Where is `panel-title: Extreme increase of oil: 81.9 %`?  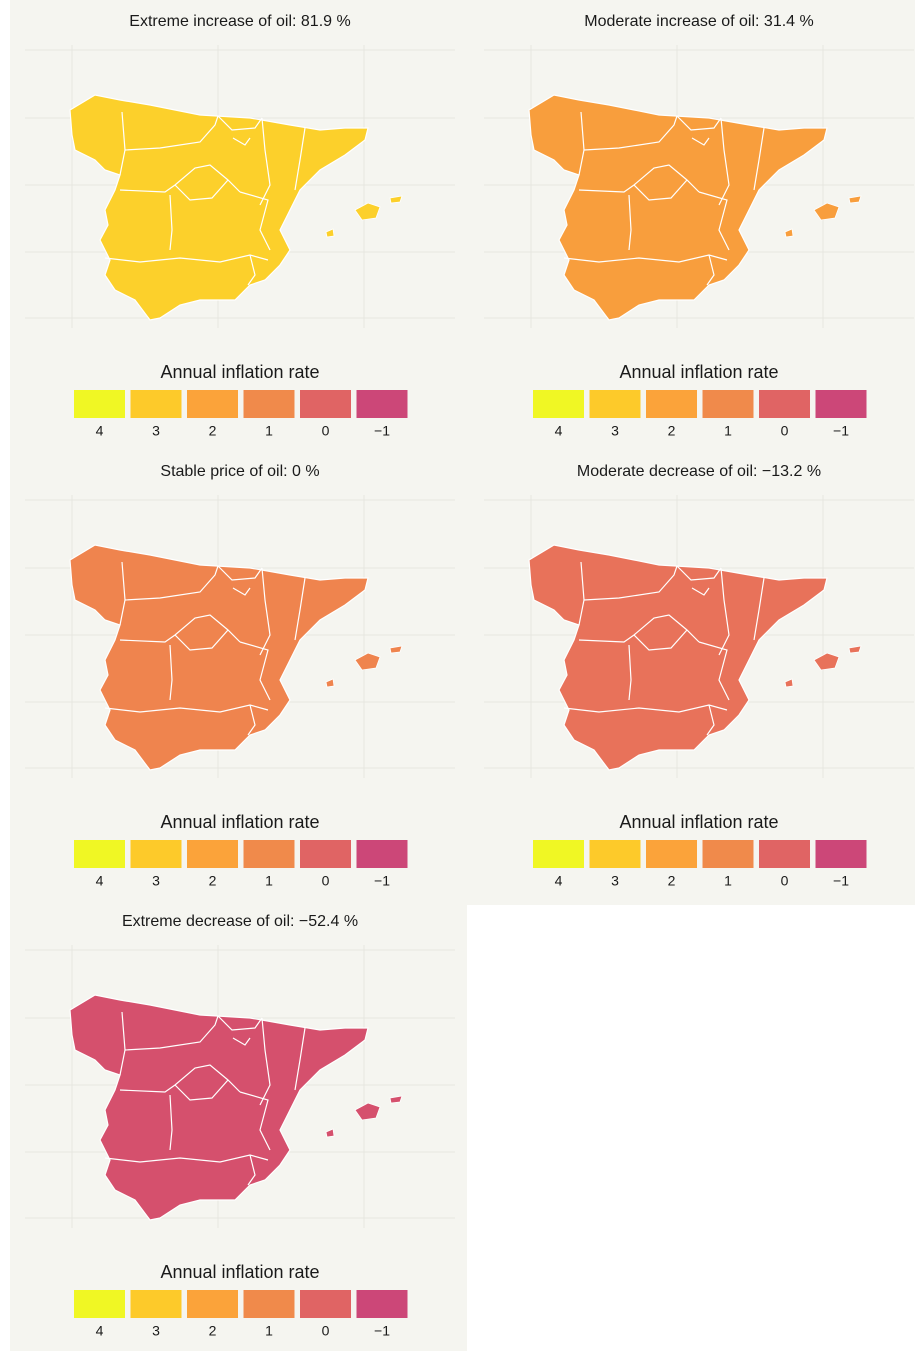
panel-title: Extreme increase of oil: 81.9 % is located at coordinates (239, 21).